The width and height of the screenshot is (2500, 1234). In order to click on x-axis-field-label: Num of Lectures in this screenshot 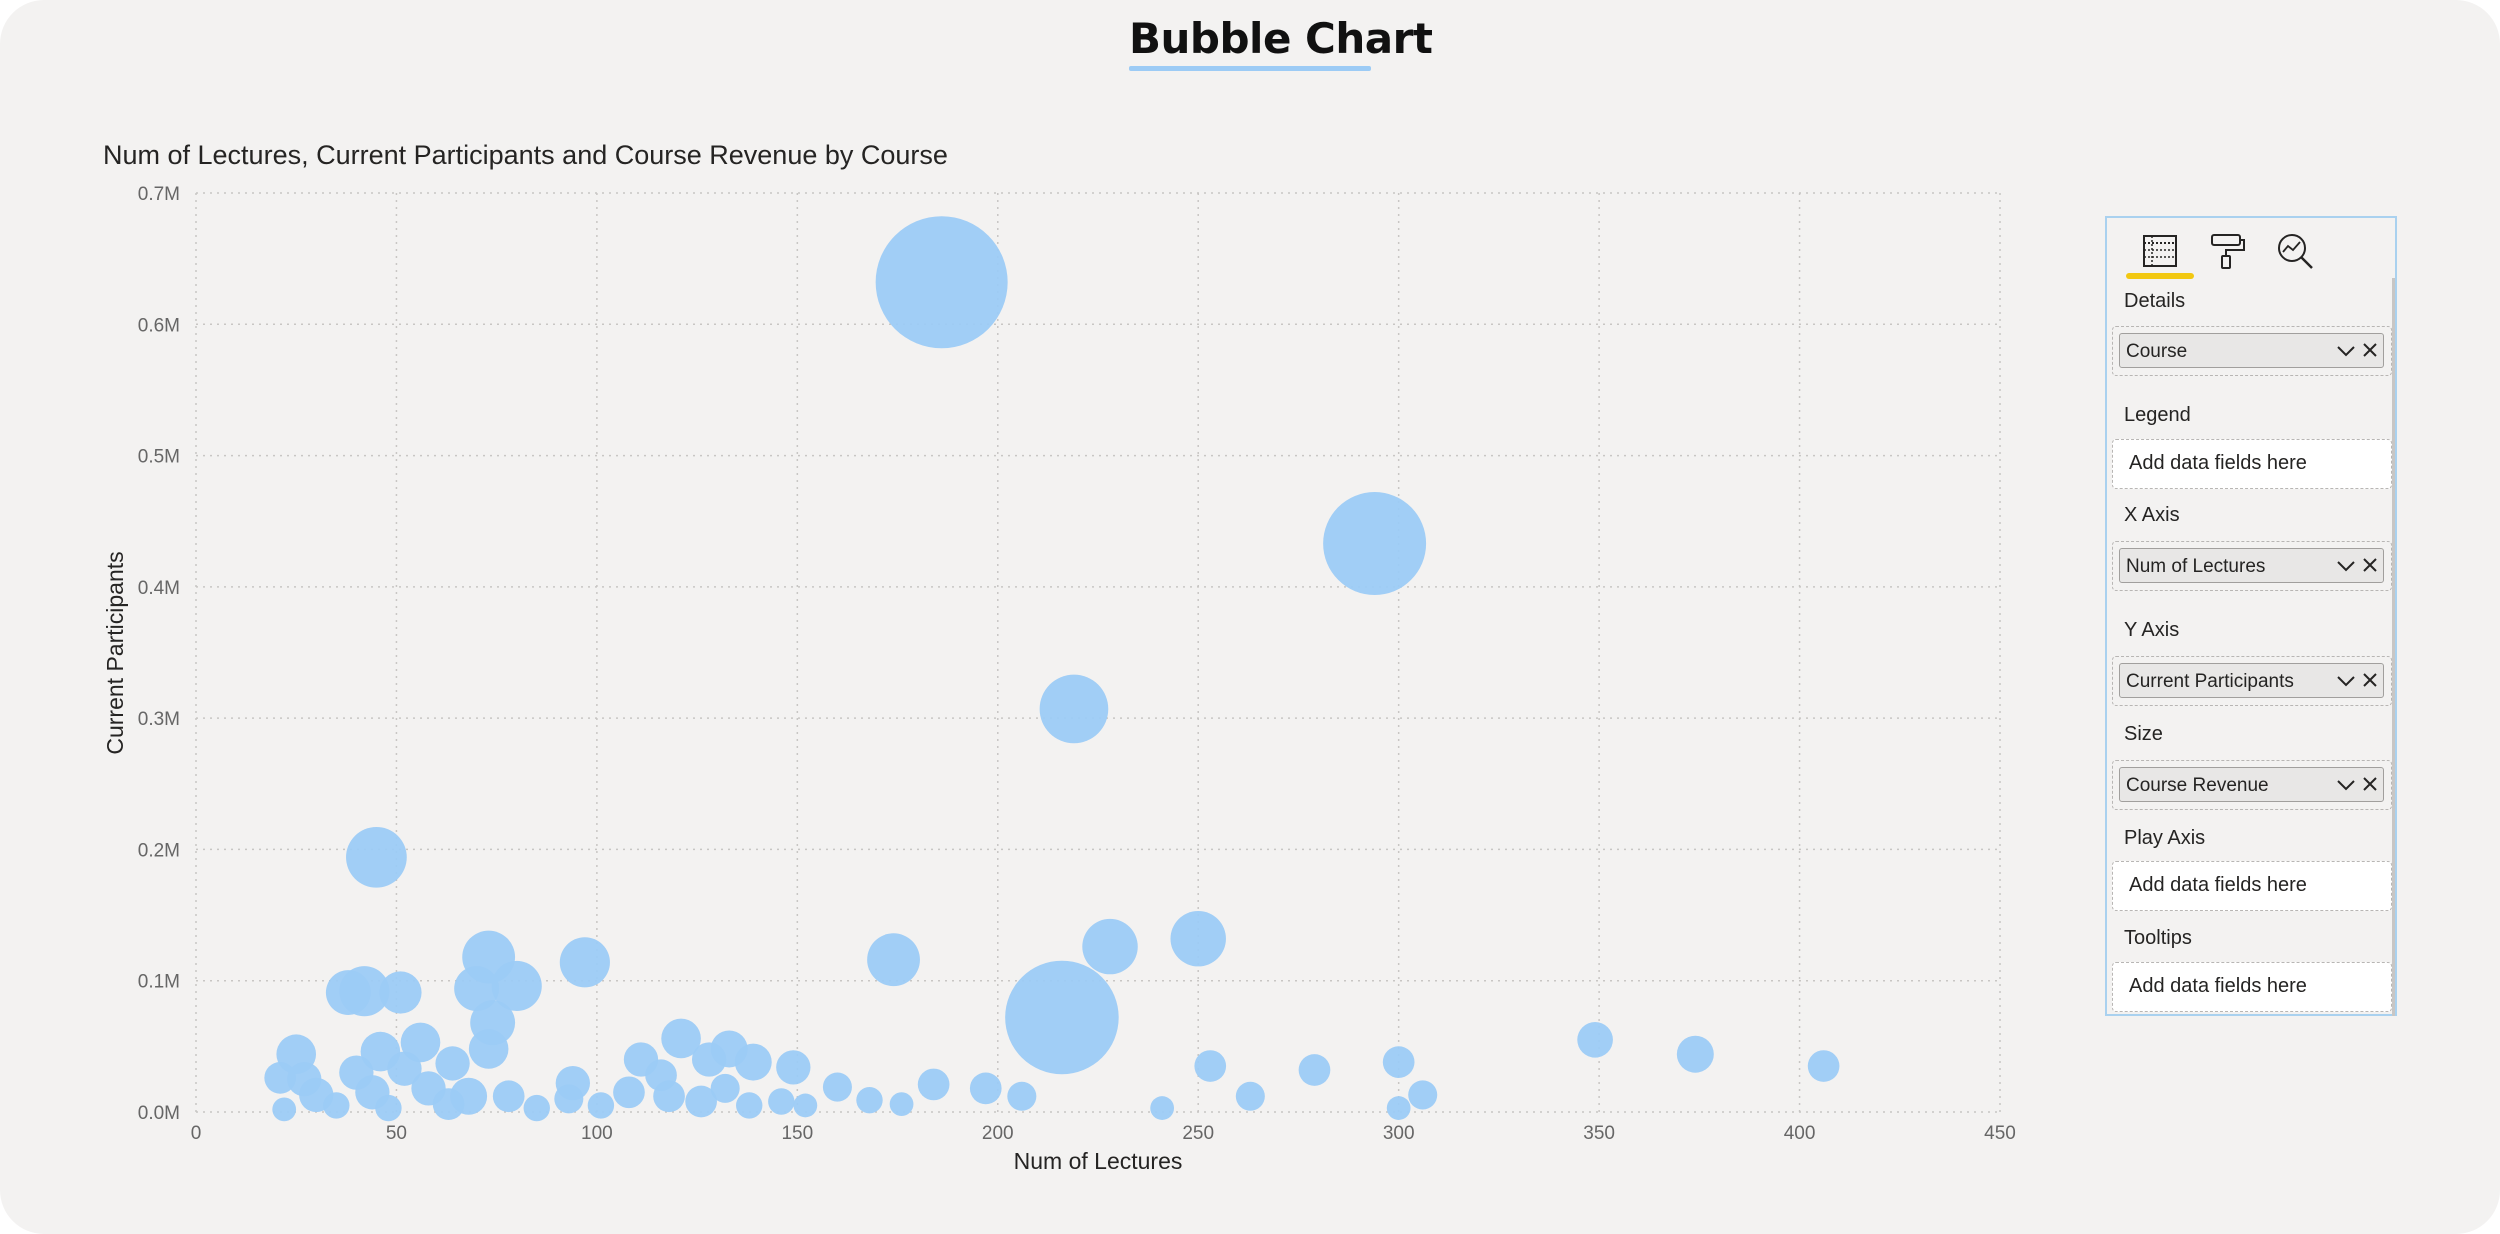, I will do `click(2196, 566)`.